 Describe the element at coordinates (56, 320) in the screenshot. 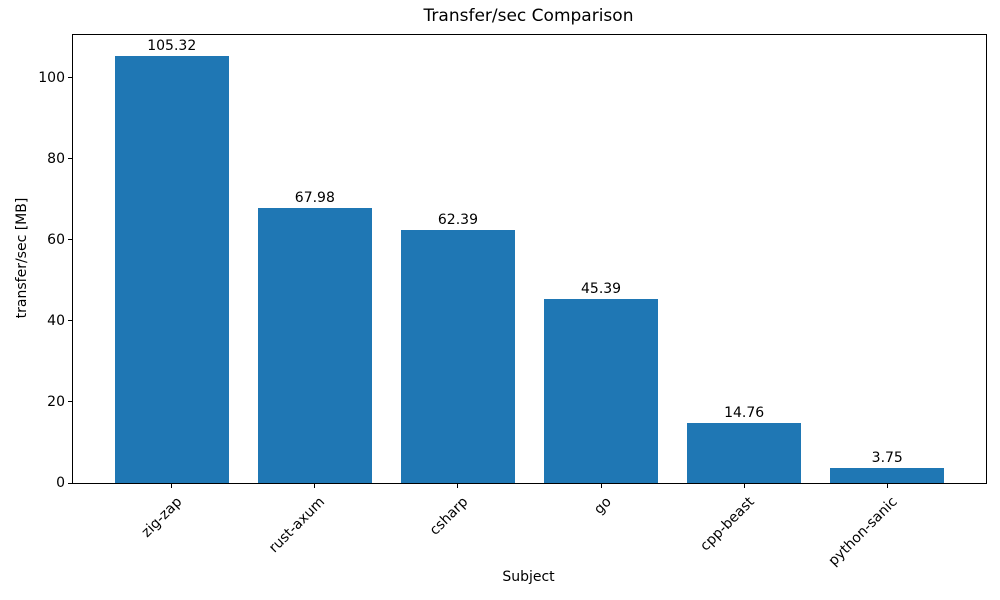

I see `y-tick-label: 40` at that location.